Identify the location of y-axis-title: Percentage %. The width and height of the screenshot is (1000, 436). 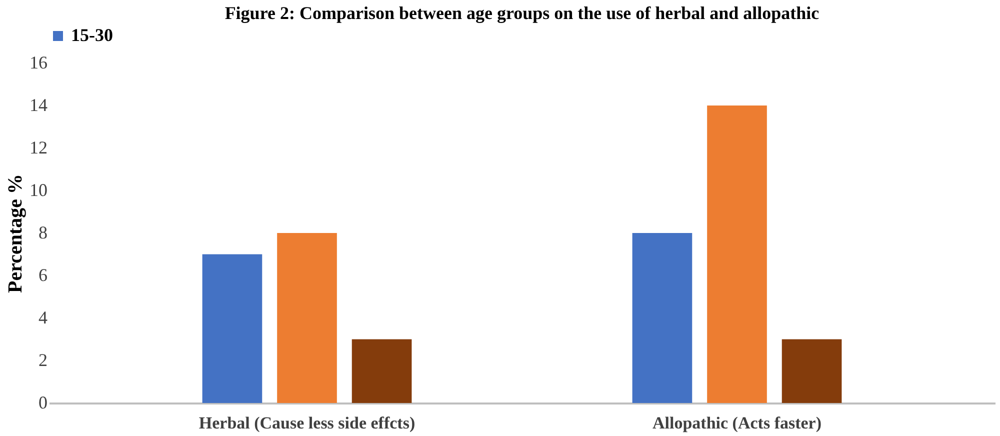
(15, 234).